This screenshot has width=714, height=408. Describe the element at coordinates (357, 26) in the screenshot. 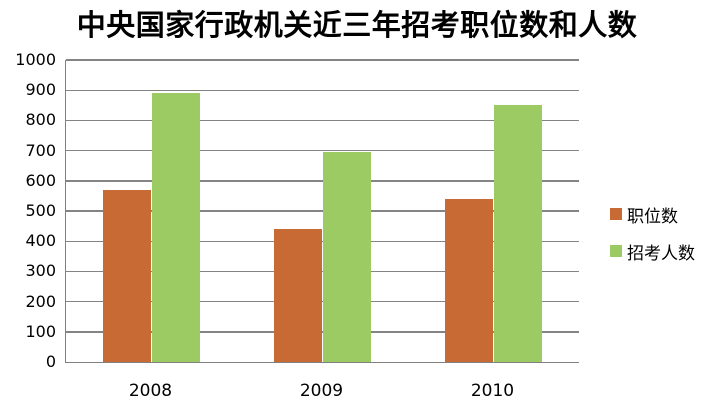

I see `chart-title: 中央国家行政机关近三年招考职位数和人数` at that location.